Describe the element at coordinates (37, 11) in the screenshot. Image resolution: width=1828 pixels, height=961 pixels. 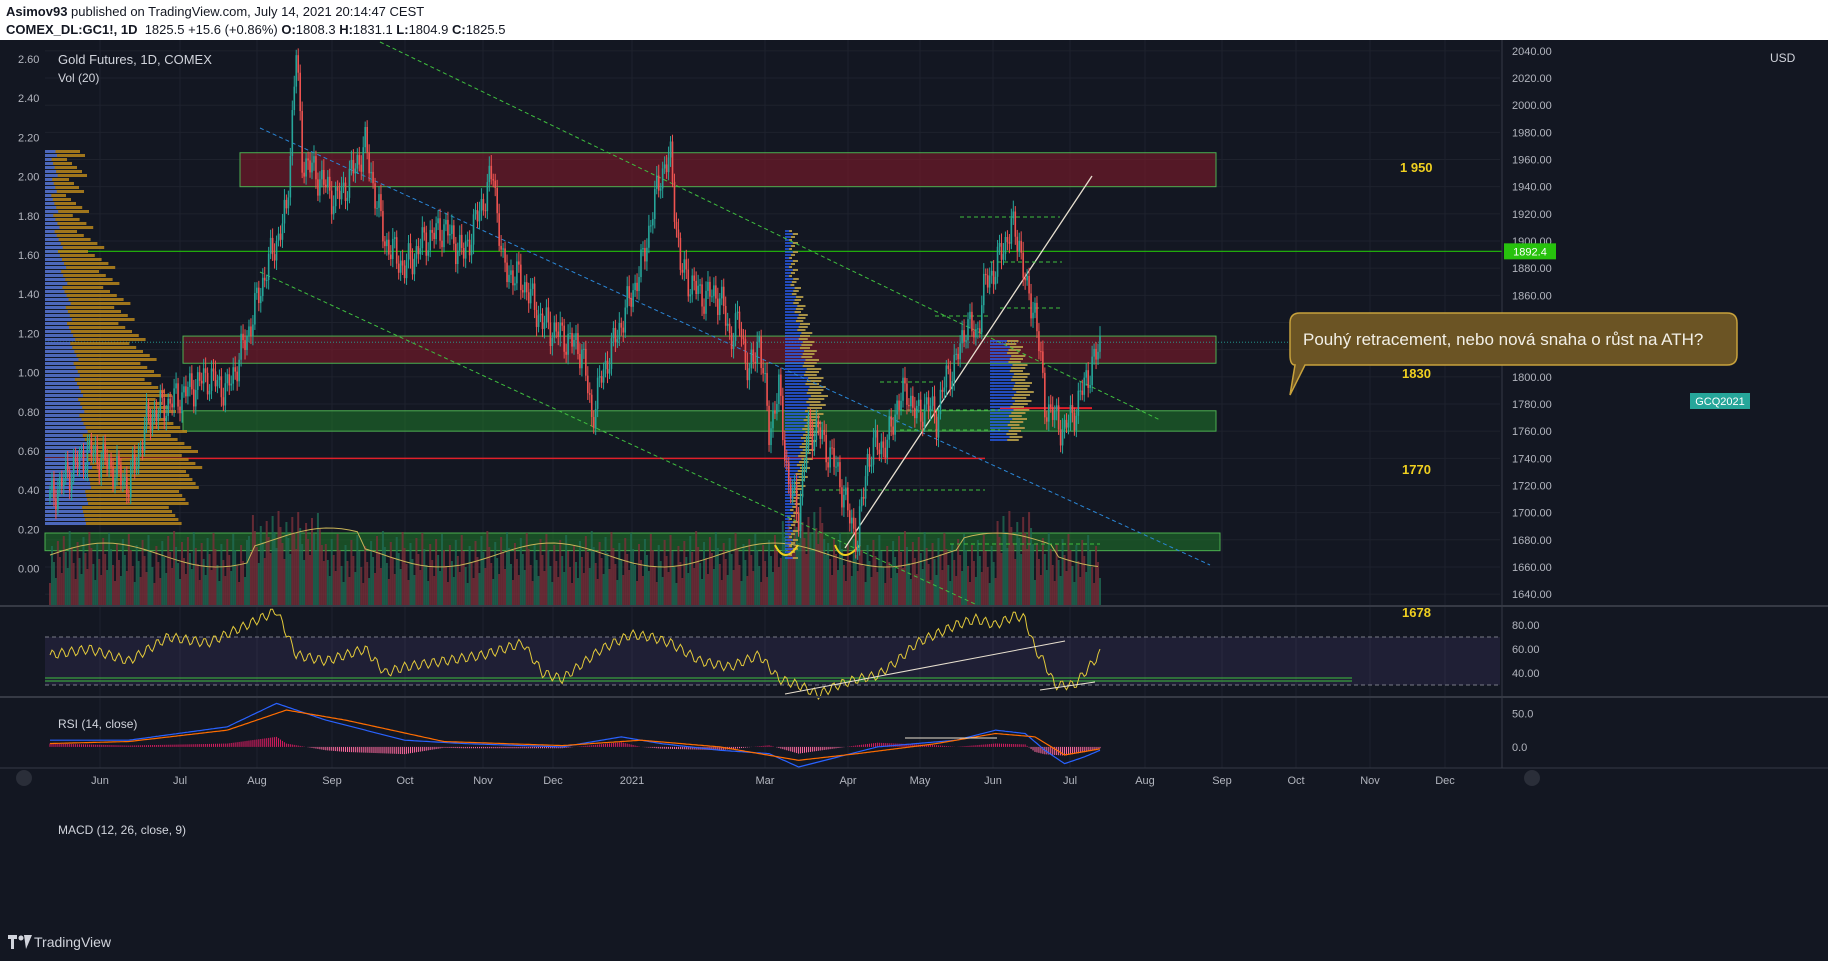
I see `publisher-name: Asimov93` at that location.